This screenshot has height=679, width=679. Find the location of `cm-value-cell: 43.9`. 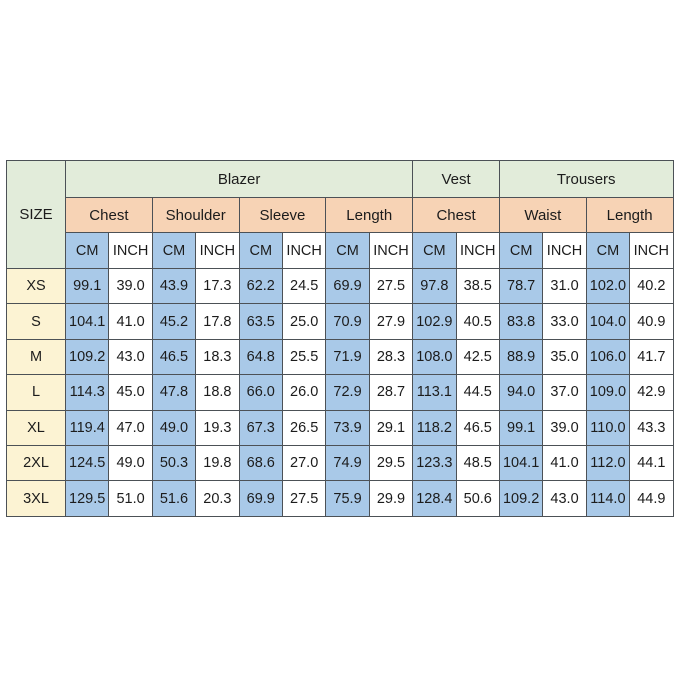

cm-value-cell: 43.9 is located at coordinates (174, 286).